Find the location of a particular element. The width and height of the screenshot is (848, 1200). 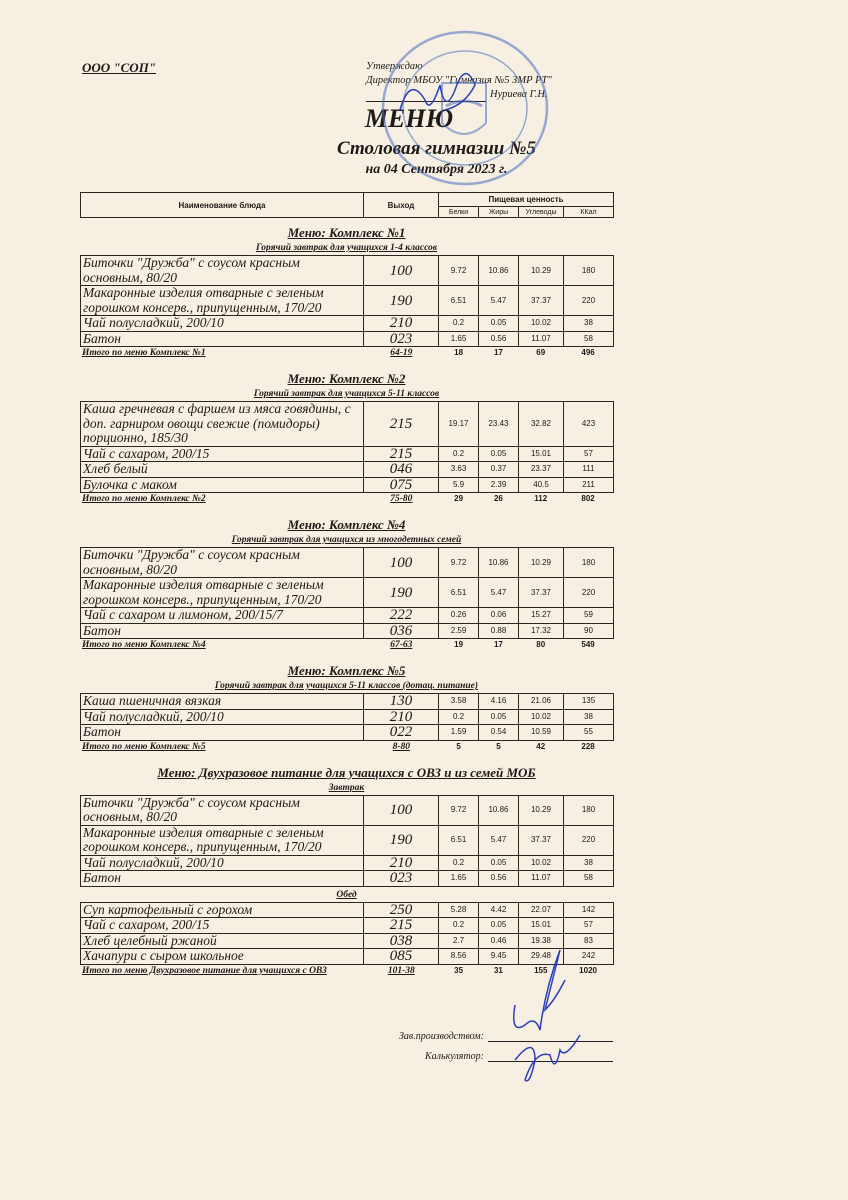

production-signature-icon is located at coordinates (539, 990).